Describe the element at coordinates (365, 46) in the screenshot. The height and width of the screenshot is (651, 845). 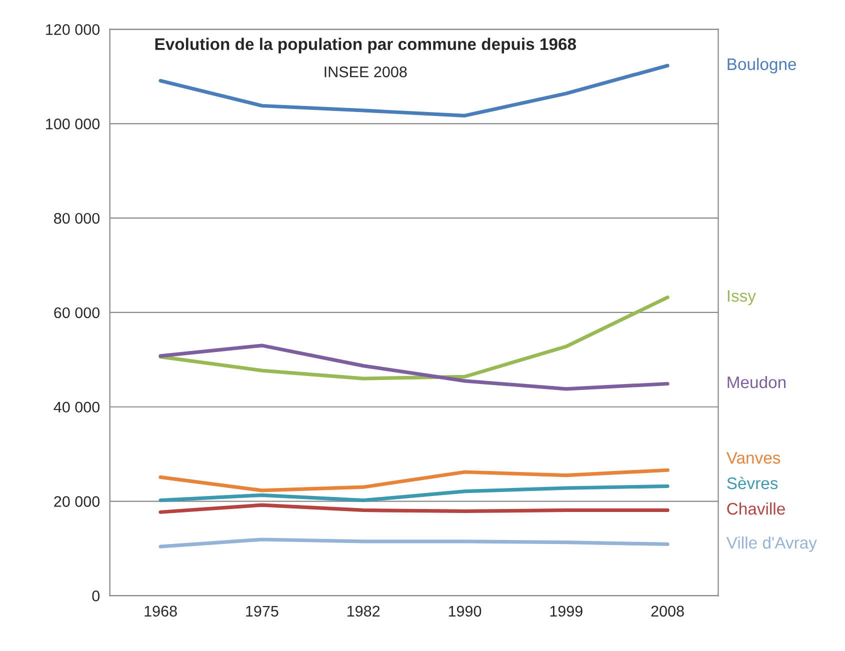
I see `chart-title: Evolution de la population par commune depuis 1968` at that location.